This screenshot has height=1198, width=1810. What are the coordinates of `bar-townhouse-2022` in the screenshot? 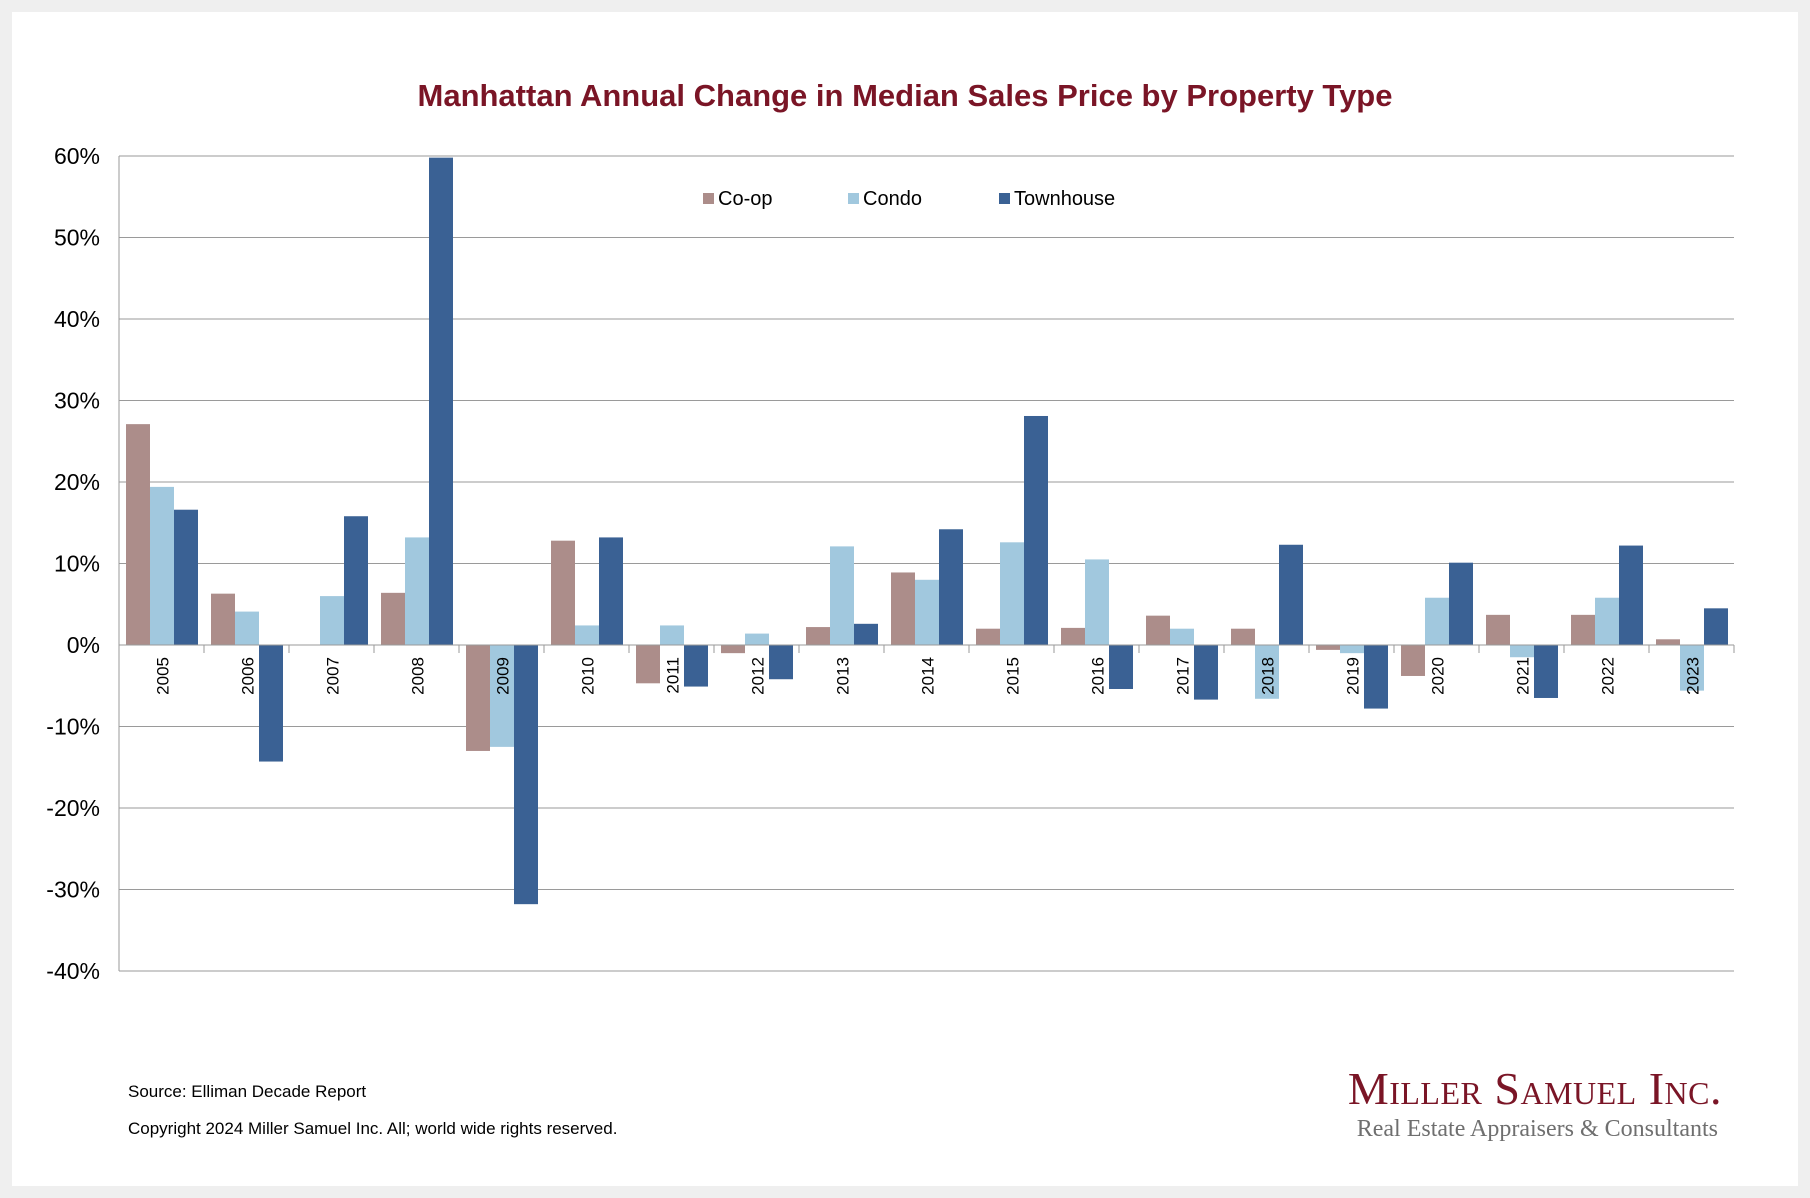 It's located at (1631, 595).